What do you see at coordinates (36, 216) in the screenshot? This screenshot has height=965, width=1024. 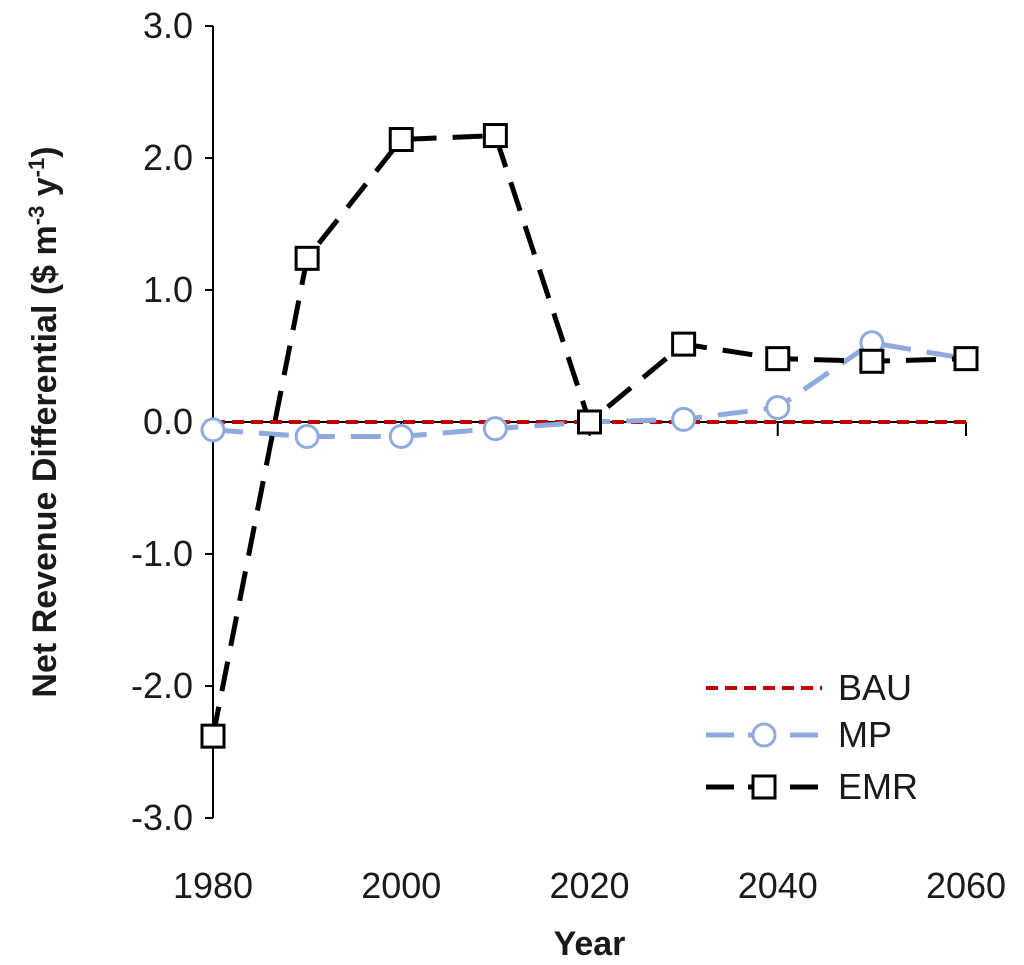 I see `y-axis-title-sup1: -3` at bounding box center [36, 216].